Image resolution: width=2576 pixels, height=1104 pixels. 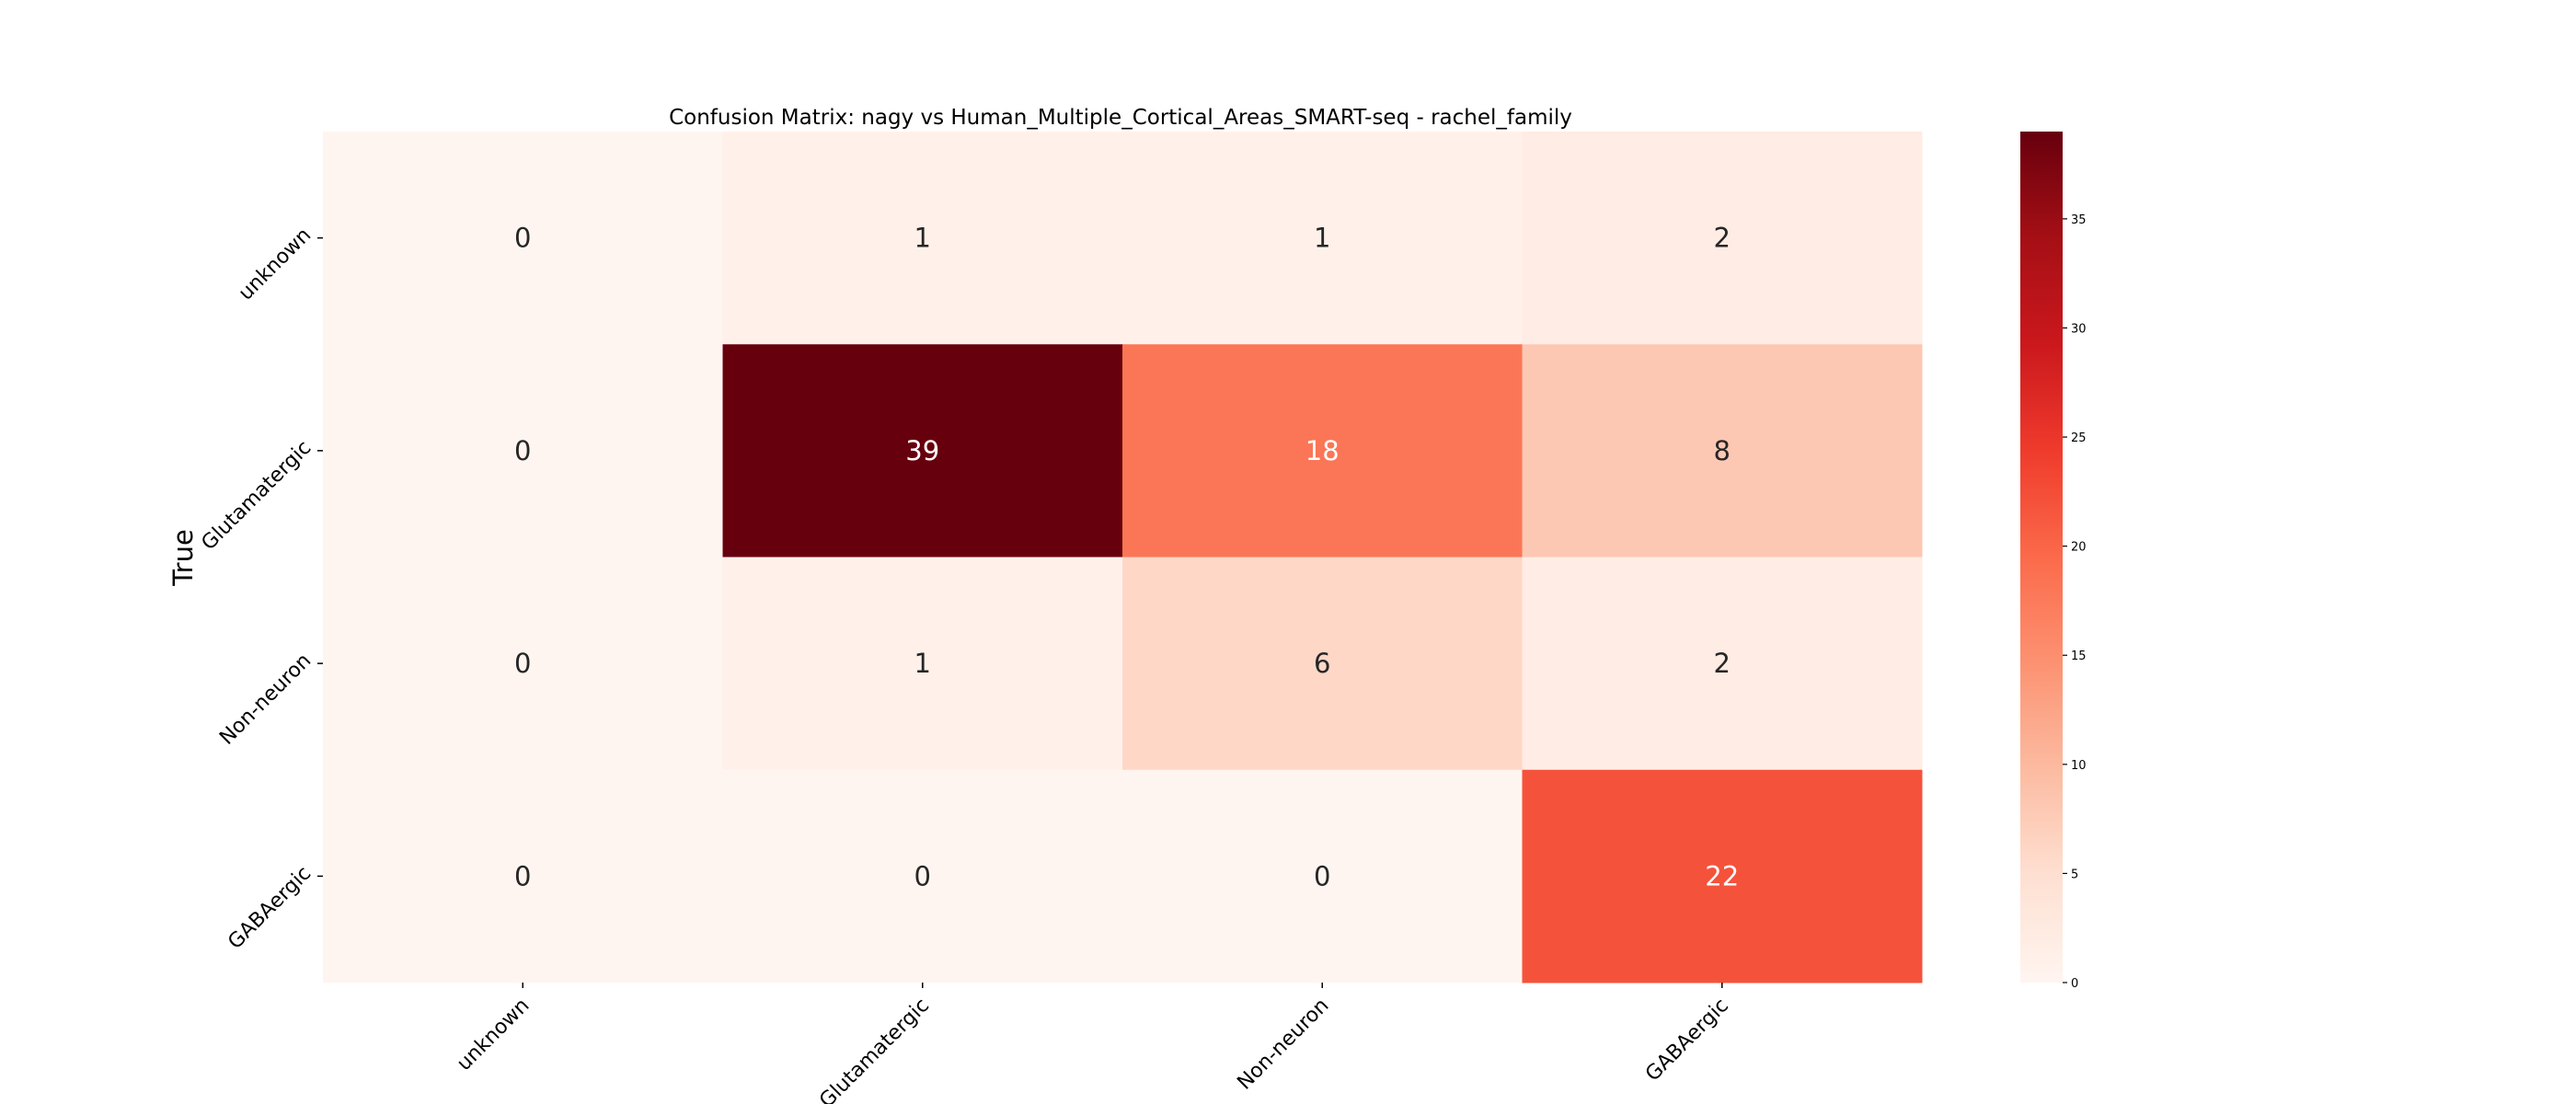 I want to click on colorbar-tick-label: 30, so click(x=2079, y=329).